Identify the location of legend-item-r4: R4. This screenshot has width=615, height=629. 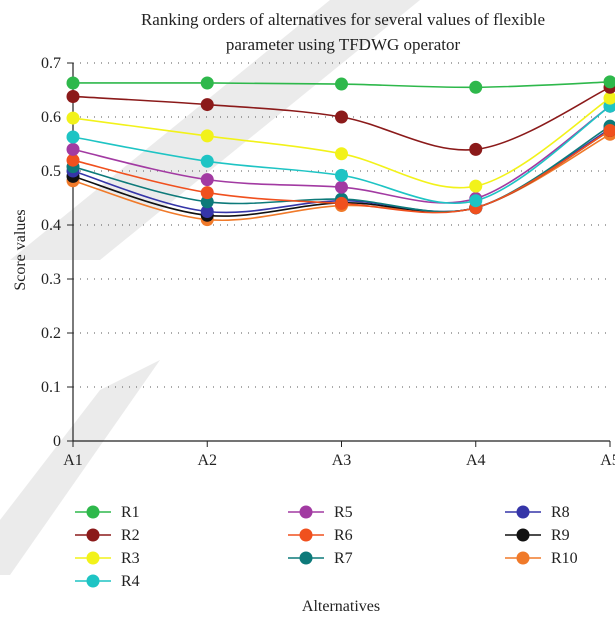
(107, 581).